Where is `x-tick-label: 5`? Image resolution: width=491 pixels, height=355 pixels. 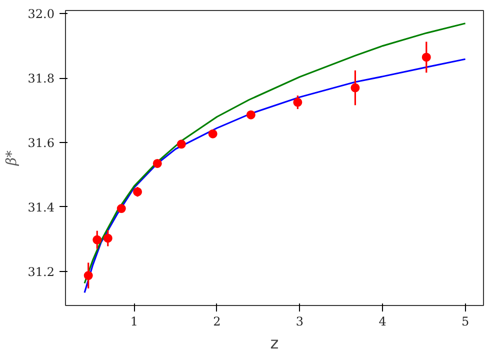 x-tick-label: 5 is located at coordinates (465, 321).